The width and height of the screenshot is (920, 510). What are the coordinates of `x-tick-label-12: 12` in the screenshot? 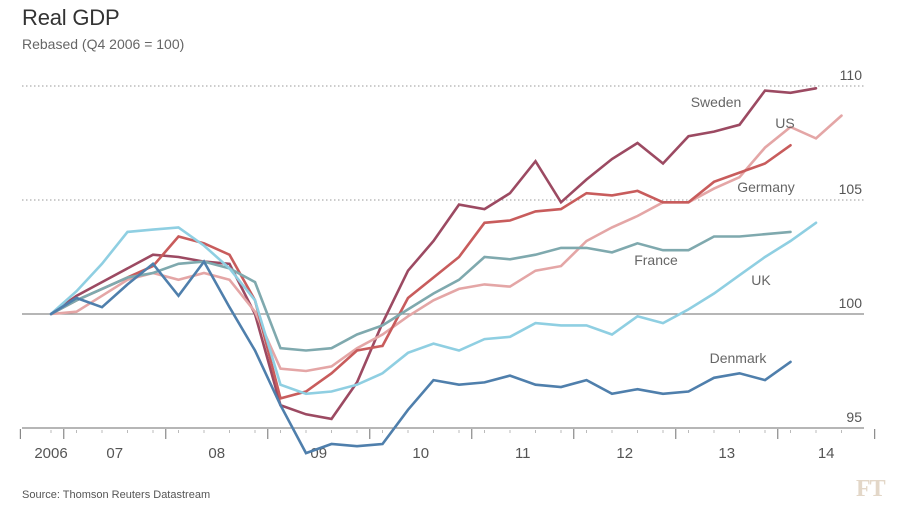 It's located at (624, 453).